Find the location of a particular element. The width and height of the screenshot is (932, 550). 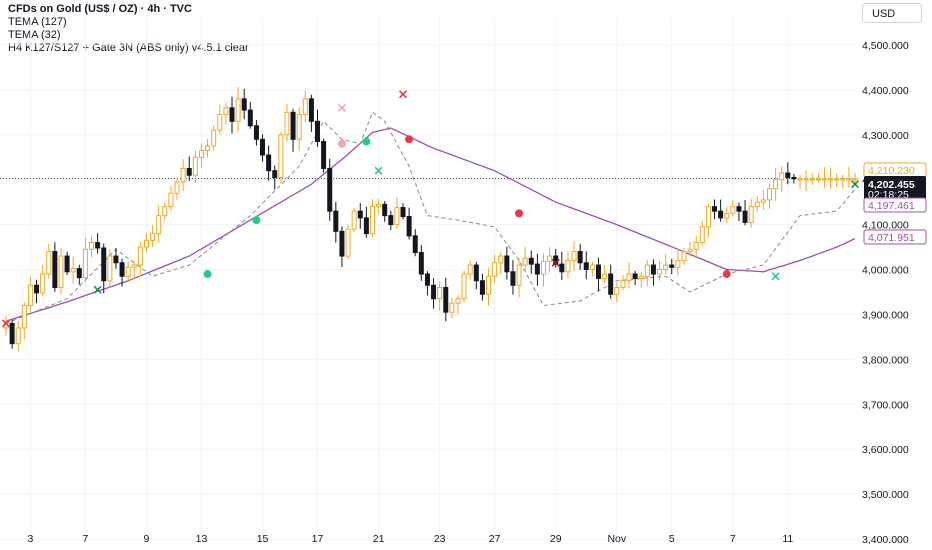

time-axis: 3 7 9 13 15 17 21 23 27 29 Nov 5 7 11 is located at coordinates (411, 539).